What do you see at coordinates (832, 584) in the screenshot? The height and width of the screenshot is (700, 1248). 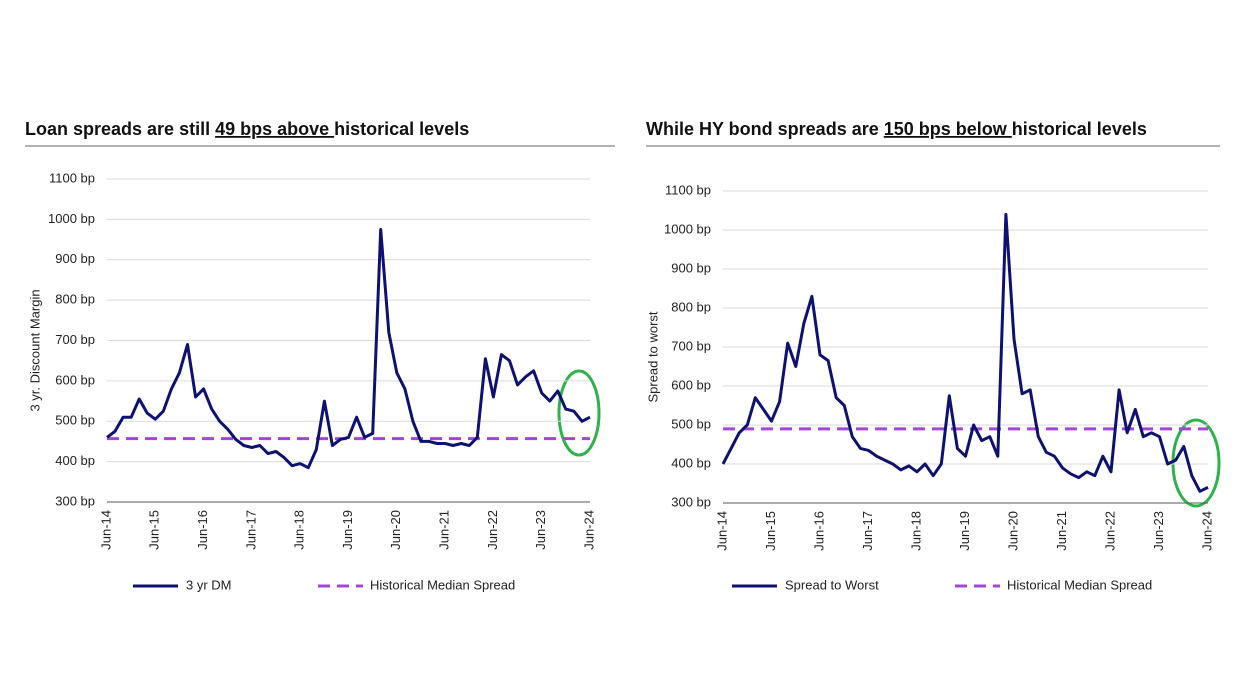 I see `legend-label: Spread to Worst` at bounding box center [832, 584].